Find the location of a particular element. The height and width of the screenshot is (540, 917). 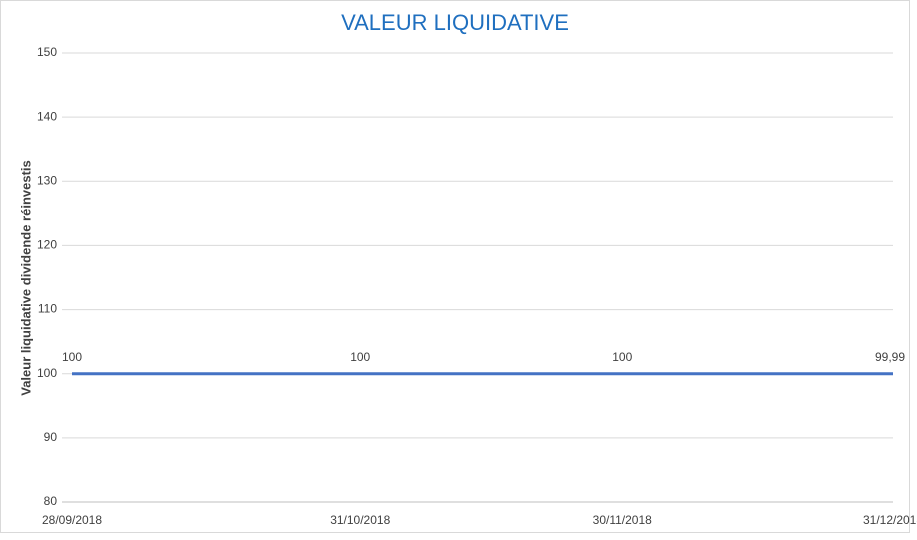

y-tick-label: 120 is located at coordinates (47, 245).